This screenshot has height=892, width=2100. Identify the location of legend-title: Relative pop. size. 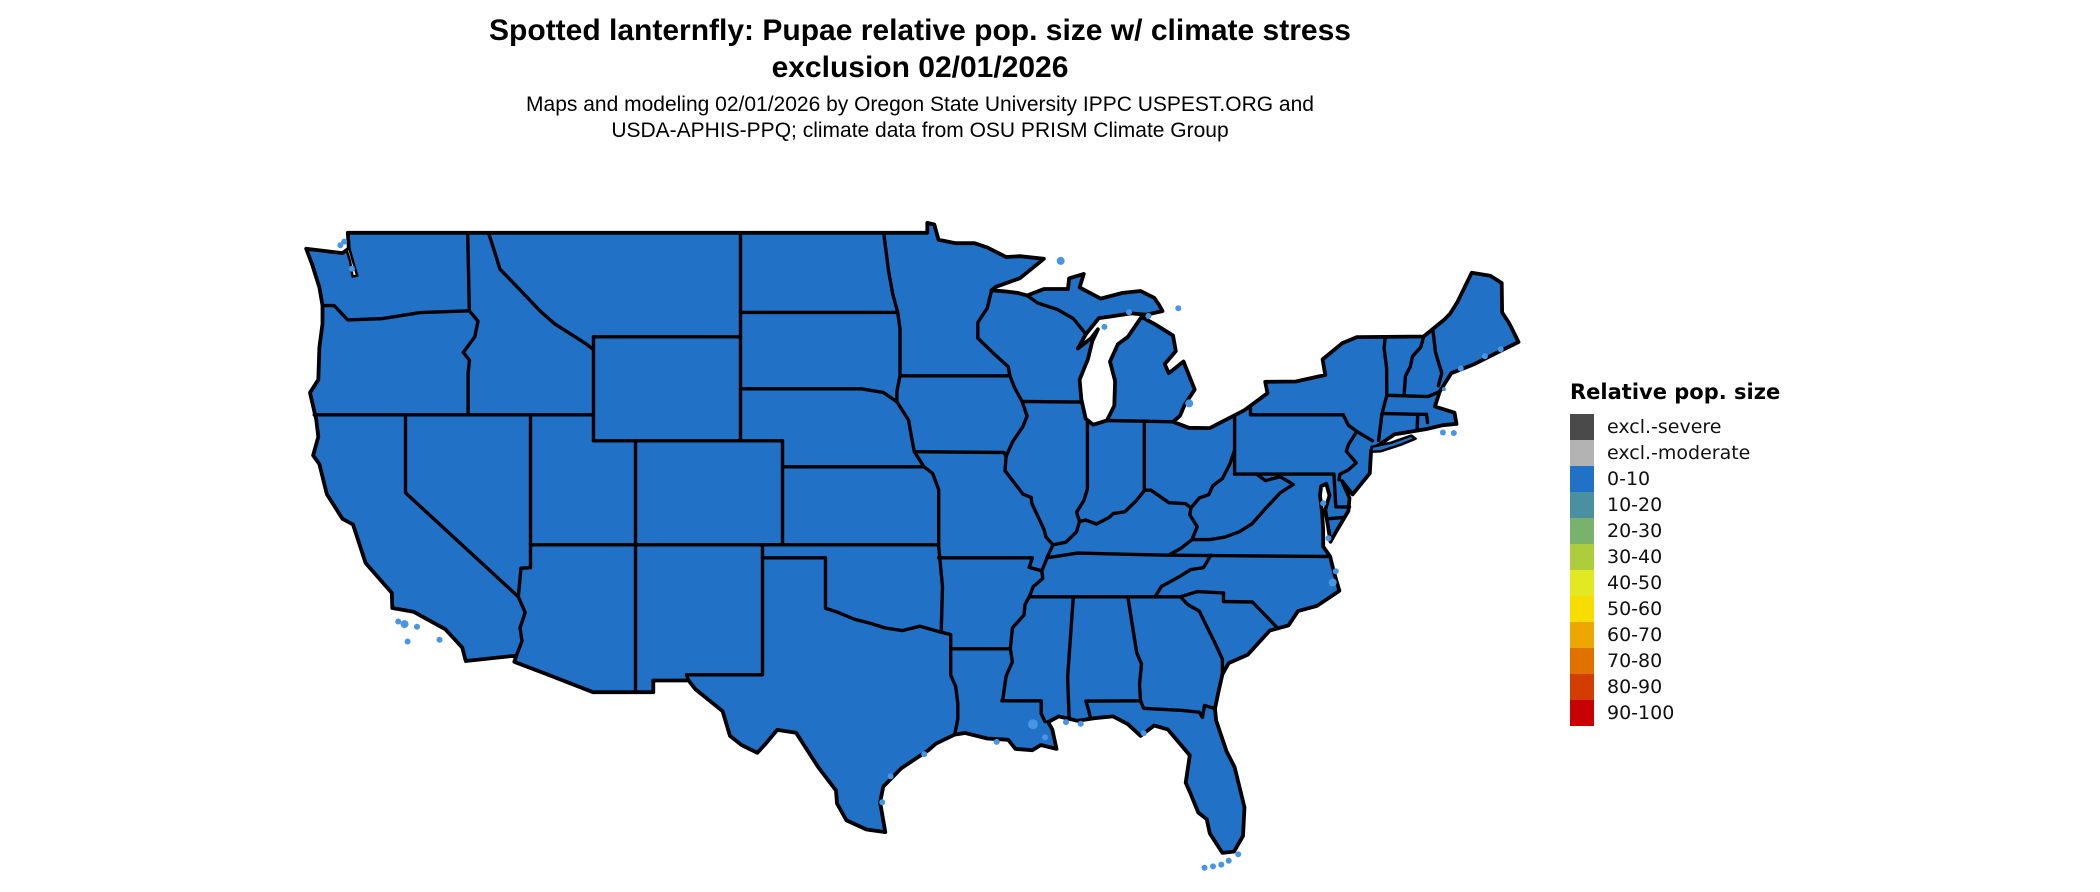
(1675, 392).